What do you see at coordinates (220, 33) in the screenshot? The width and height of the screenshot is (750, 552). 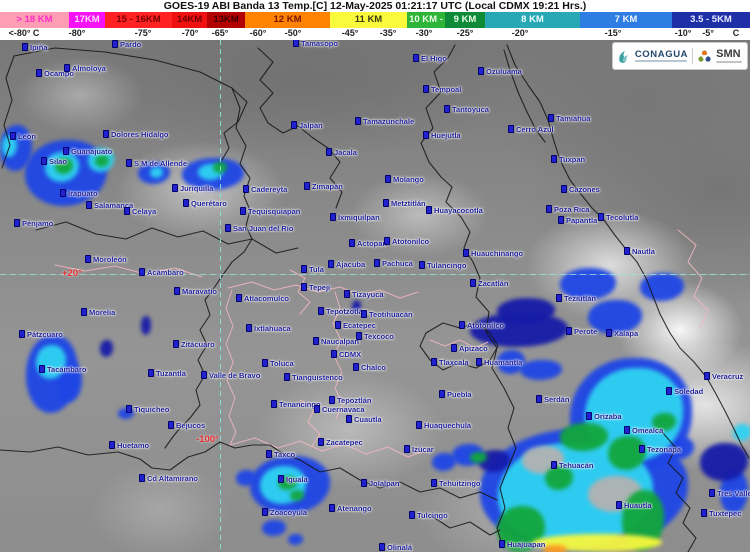 I see `temp-tick: -65°` at bounding box center [220, 33].